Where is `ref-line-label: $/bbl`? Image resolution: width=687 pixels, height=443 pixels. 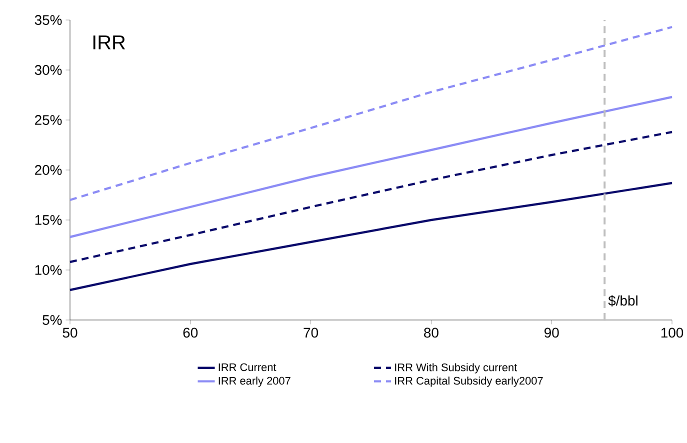 ref-line-label: $/bbl is located at coordinates (623, 300).